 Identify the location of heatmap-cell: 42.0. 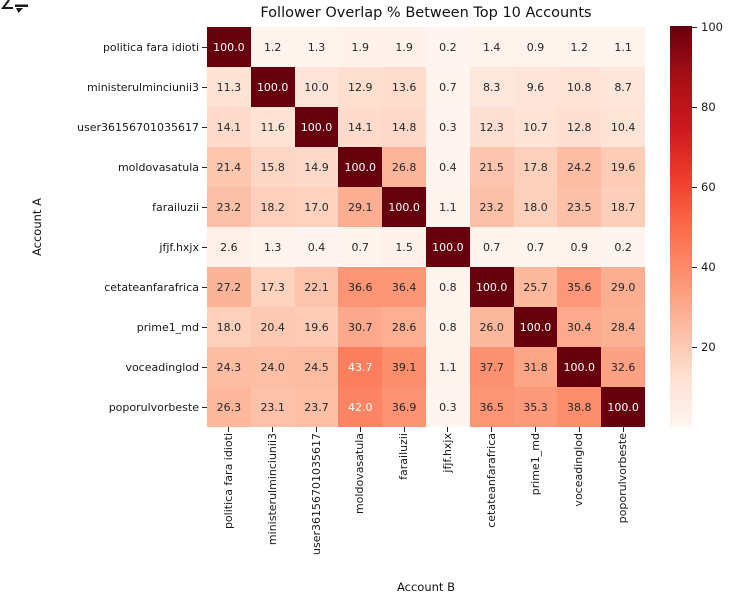
(360, 407).